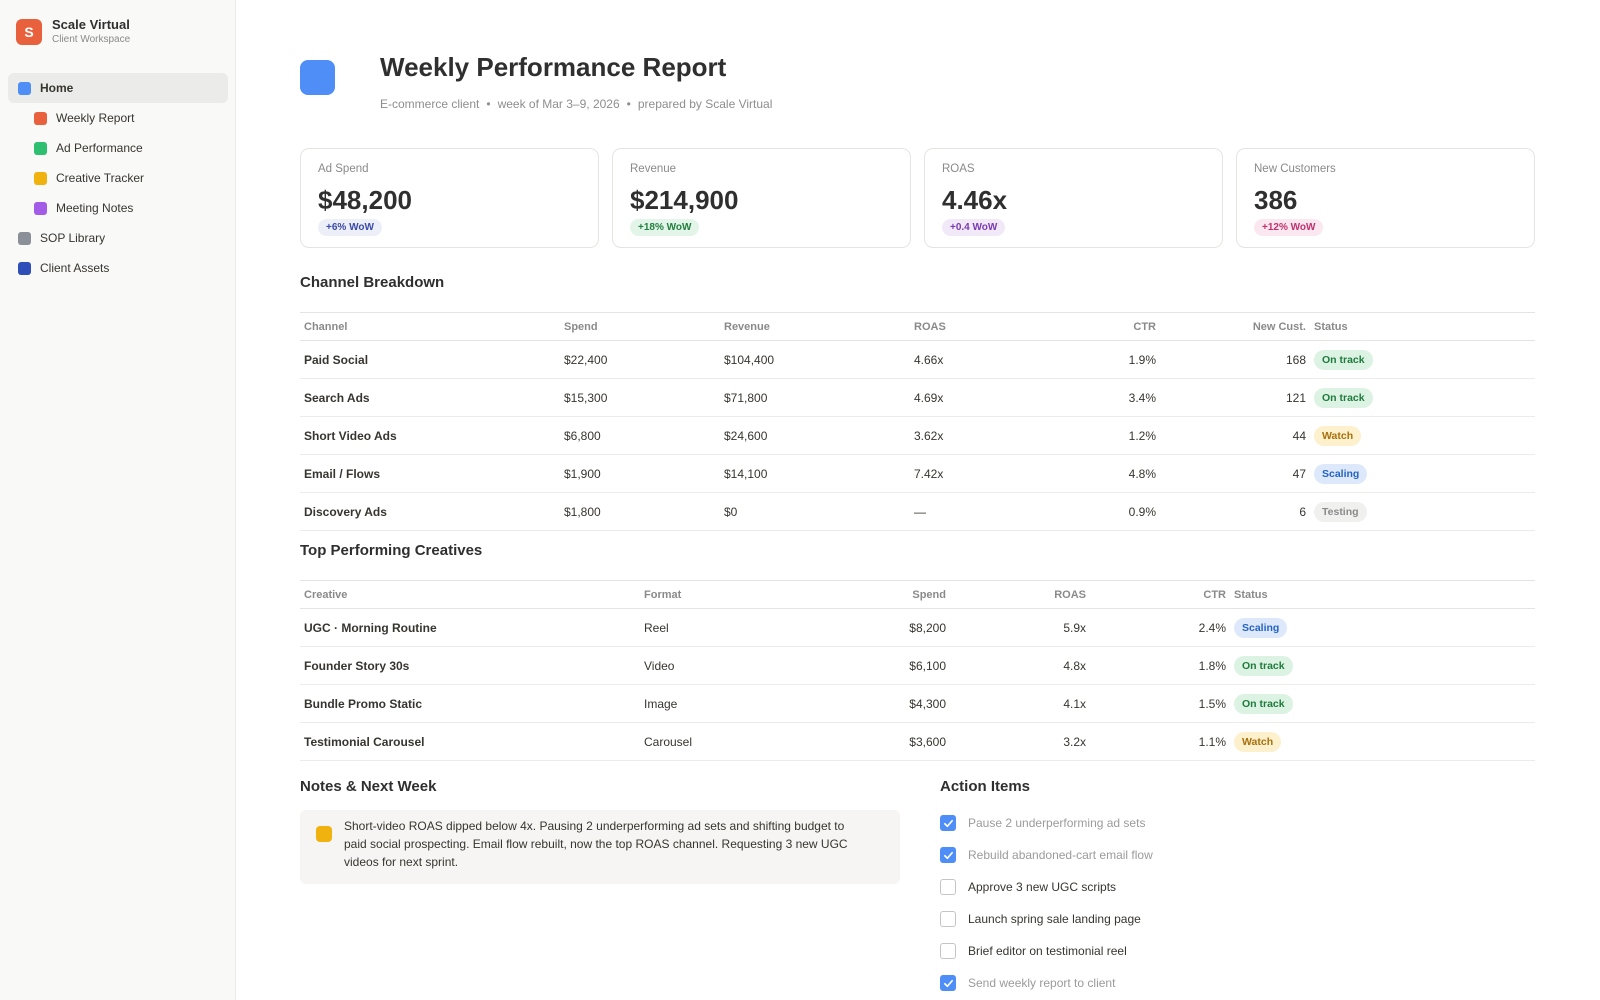 Image resolution: width=1600 pixels, height=1000 pixels. I want to click on kpi-label: Ad Spend, so click(343, 169).